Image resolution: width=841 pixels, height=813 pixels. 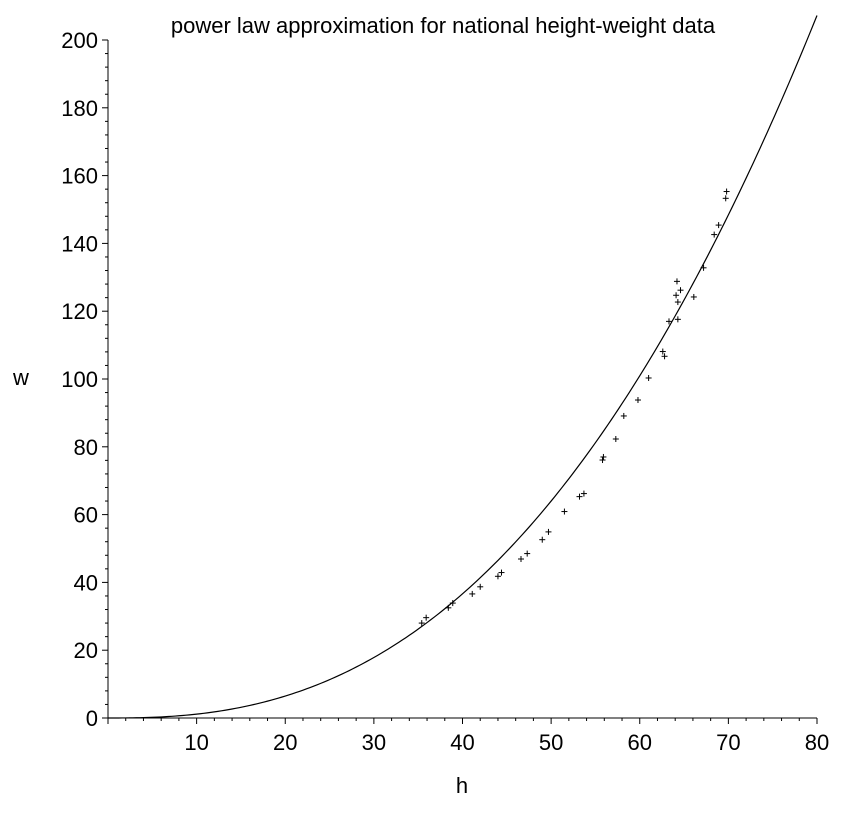 What do you see at coordinates (462, 785) in the screenshot?
I see `x-axis-label: h` at bounding box center [462, 785].